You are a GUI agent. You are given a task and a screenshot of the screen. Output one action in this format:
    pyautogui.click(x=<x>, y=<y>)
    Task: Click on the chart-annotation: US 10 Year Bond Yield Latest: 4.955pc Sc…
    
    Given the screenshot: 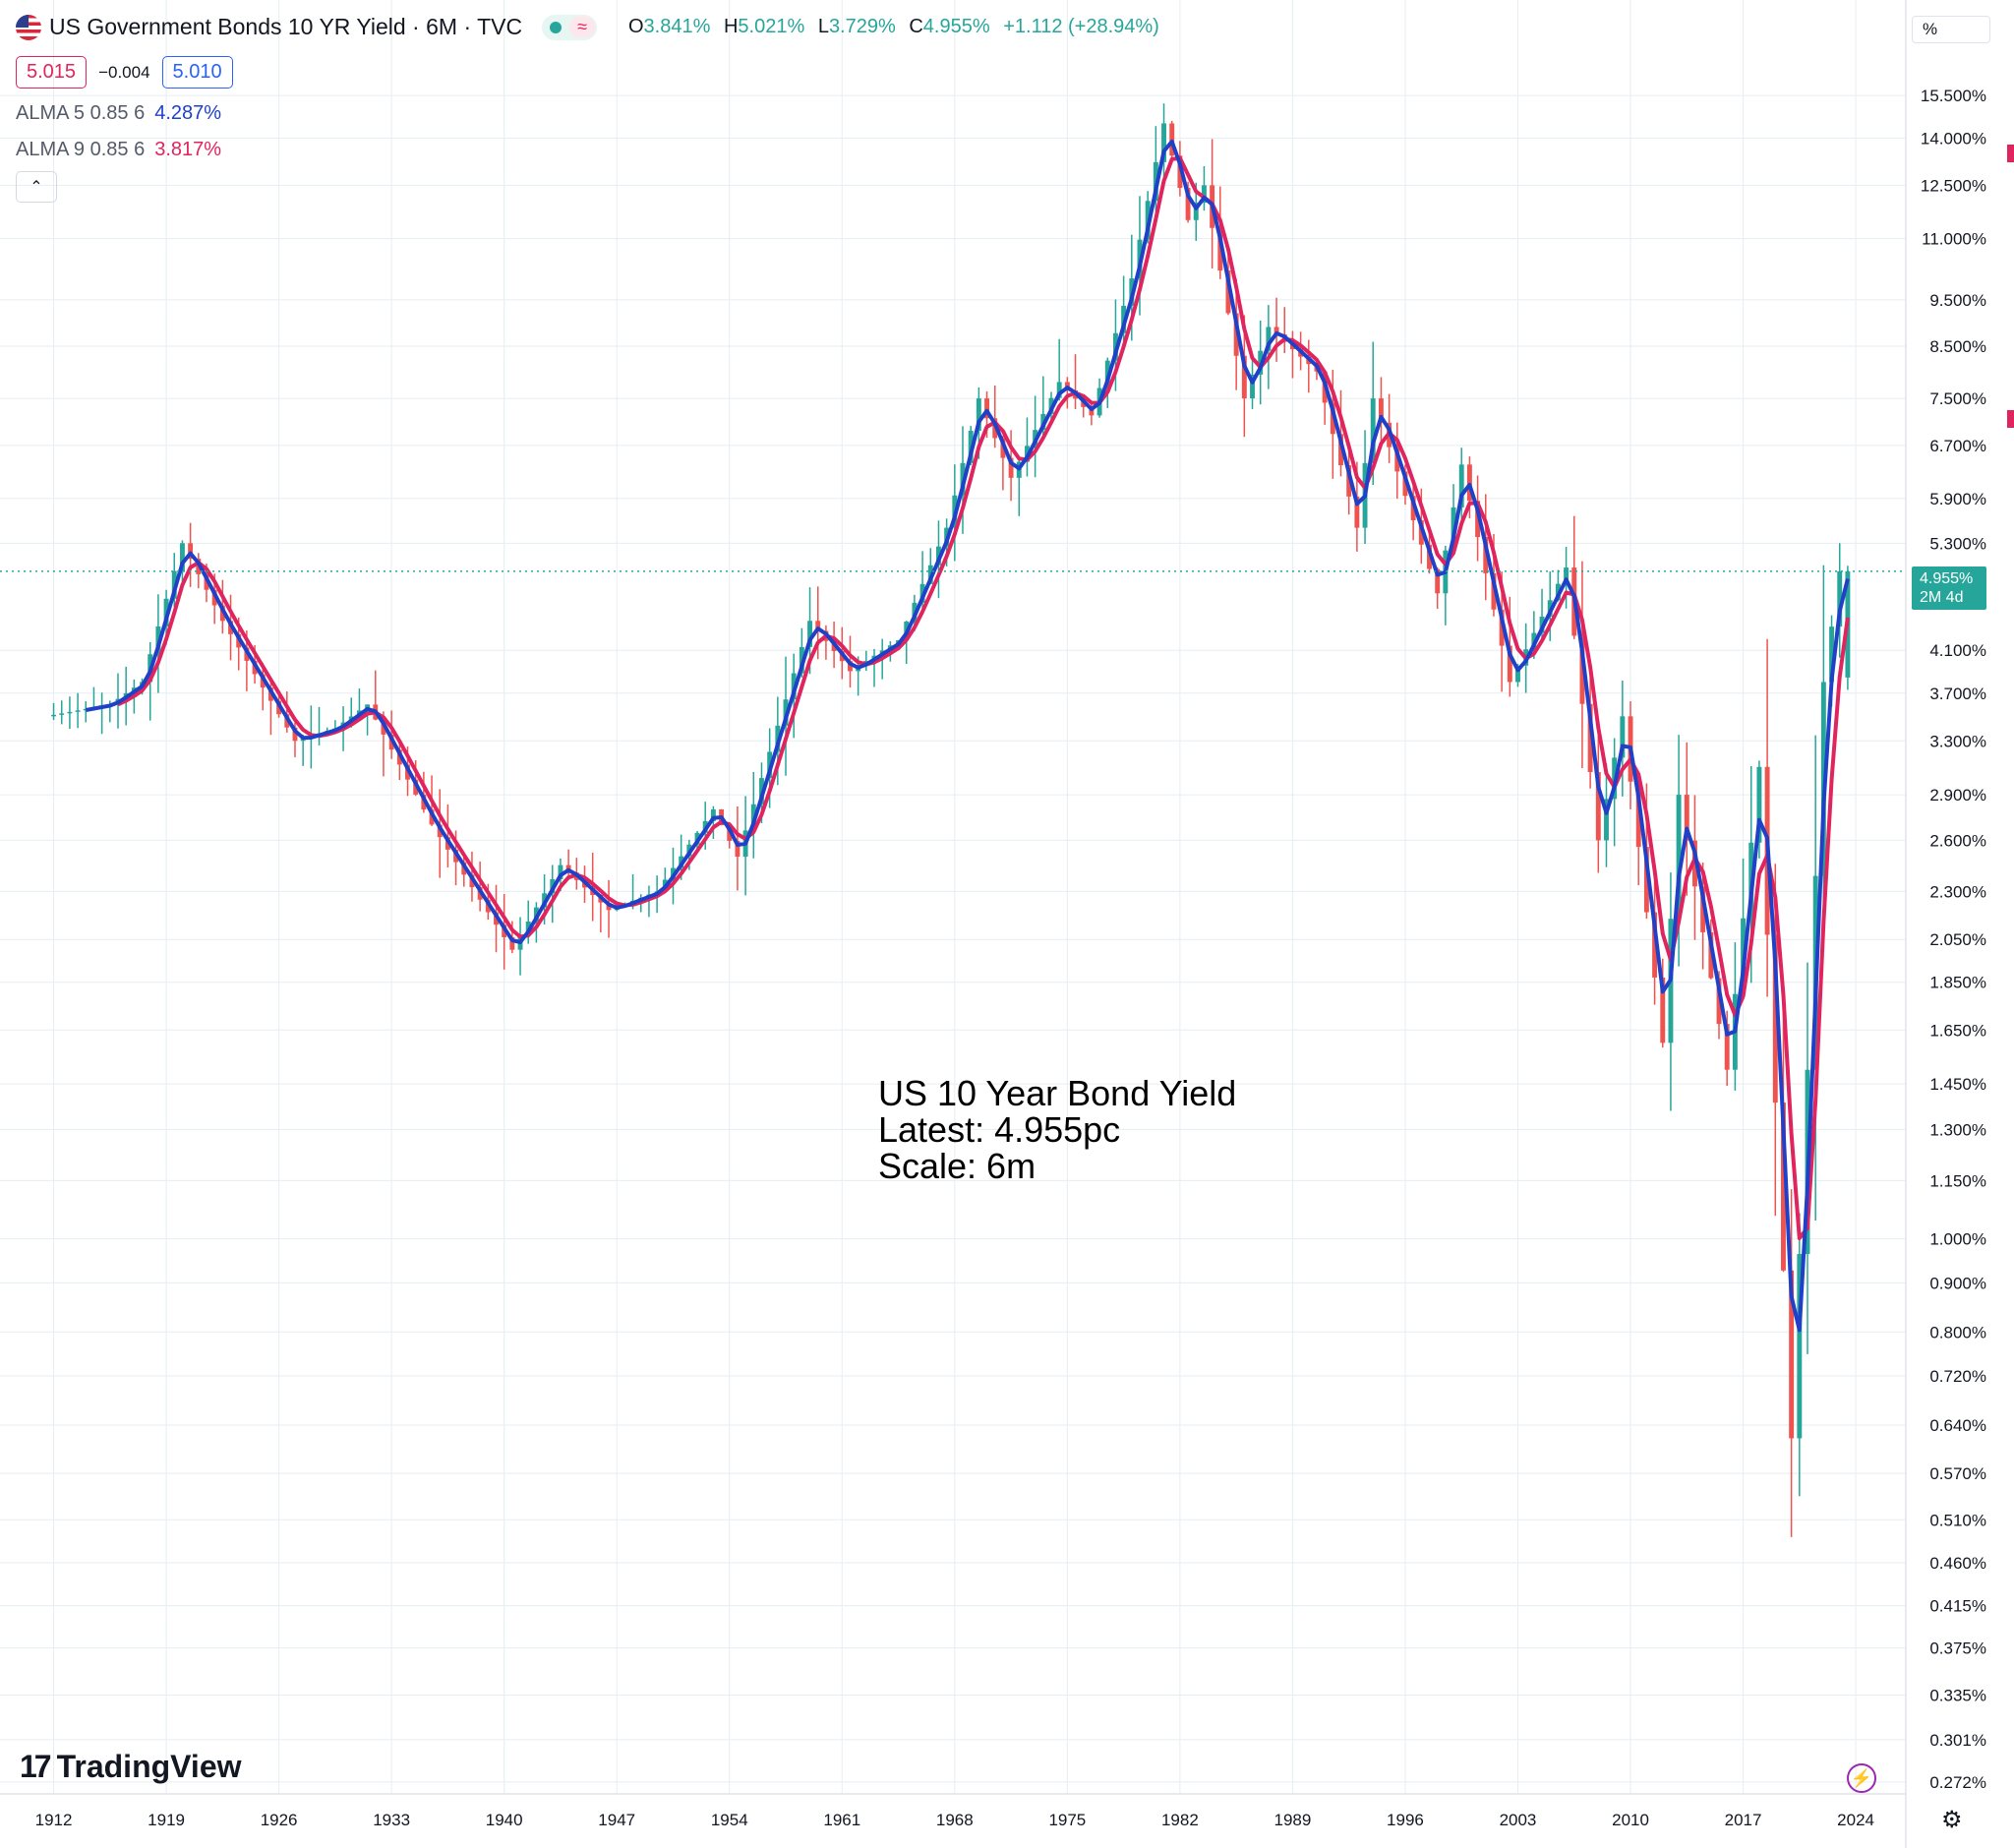 What is the action you would take?
    pyautogui.click(x=1057, y=1129)
    